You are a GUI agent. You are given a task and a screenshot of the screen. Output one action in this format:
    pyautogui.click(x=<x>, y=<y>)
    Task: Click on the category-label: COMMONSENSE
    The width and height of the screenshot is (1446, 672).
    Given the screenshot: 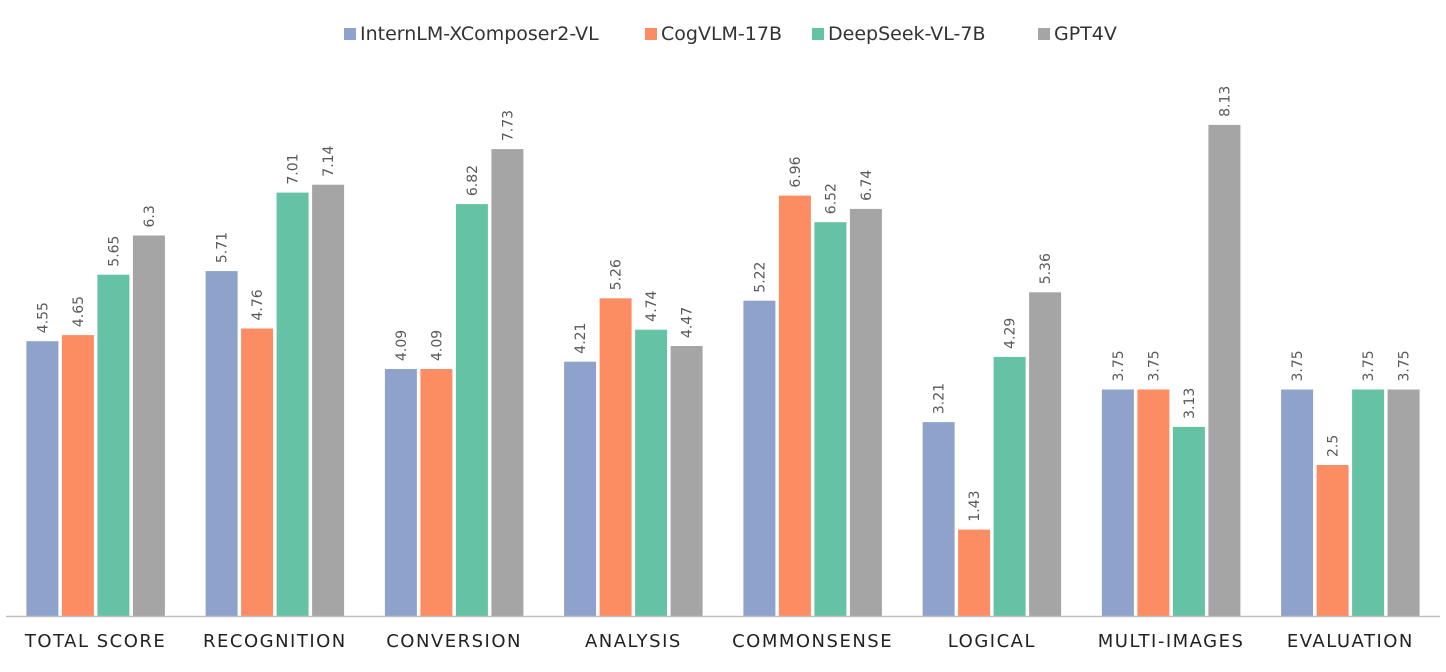 What is the action you would take?
    pyautogui.click(x=812, y=641)
    